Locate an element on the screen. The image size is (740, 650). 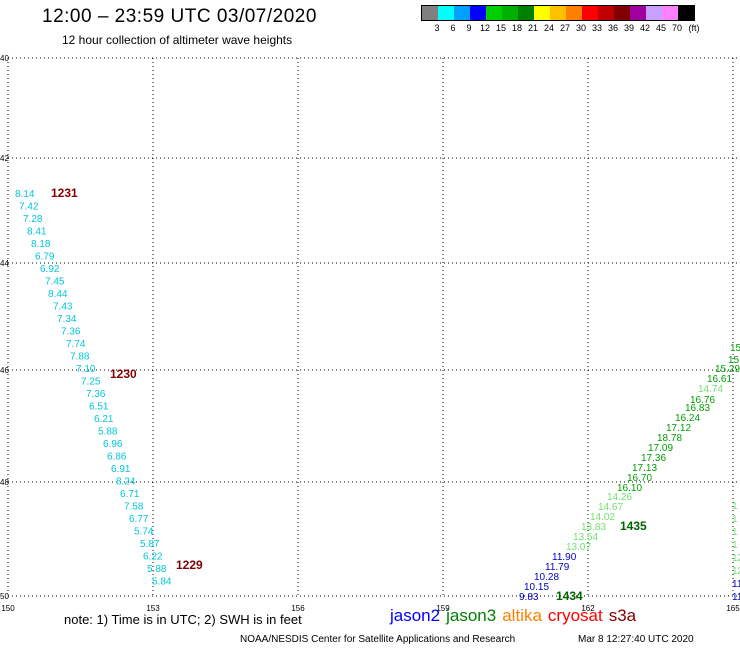
wave-height-label: 12 is located at coordinates (736, 558).